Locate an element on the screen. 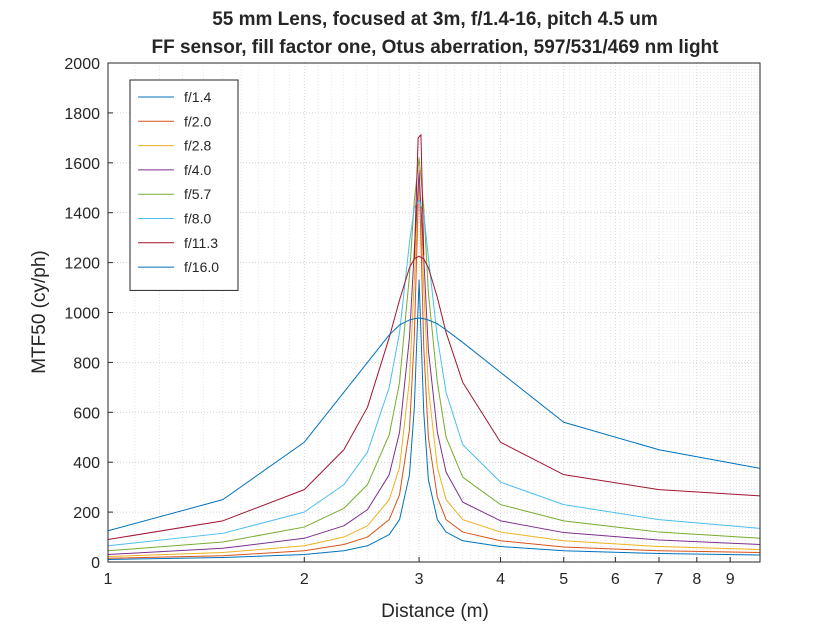 Image resolution: width=840 pixels, height=630 pixels. x-tick-label: 9 is located at coordinates (730, 579).